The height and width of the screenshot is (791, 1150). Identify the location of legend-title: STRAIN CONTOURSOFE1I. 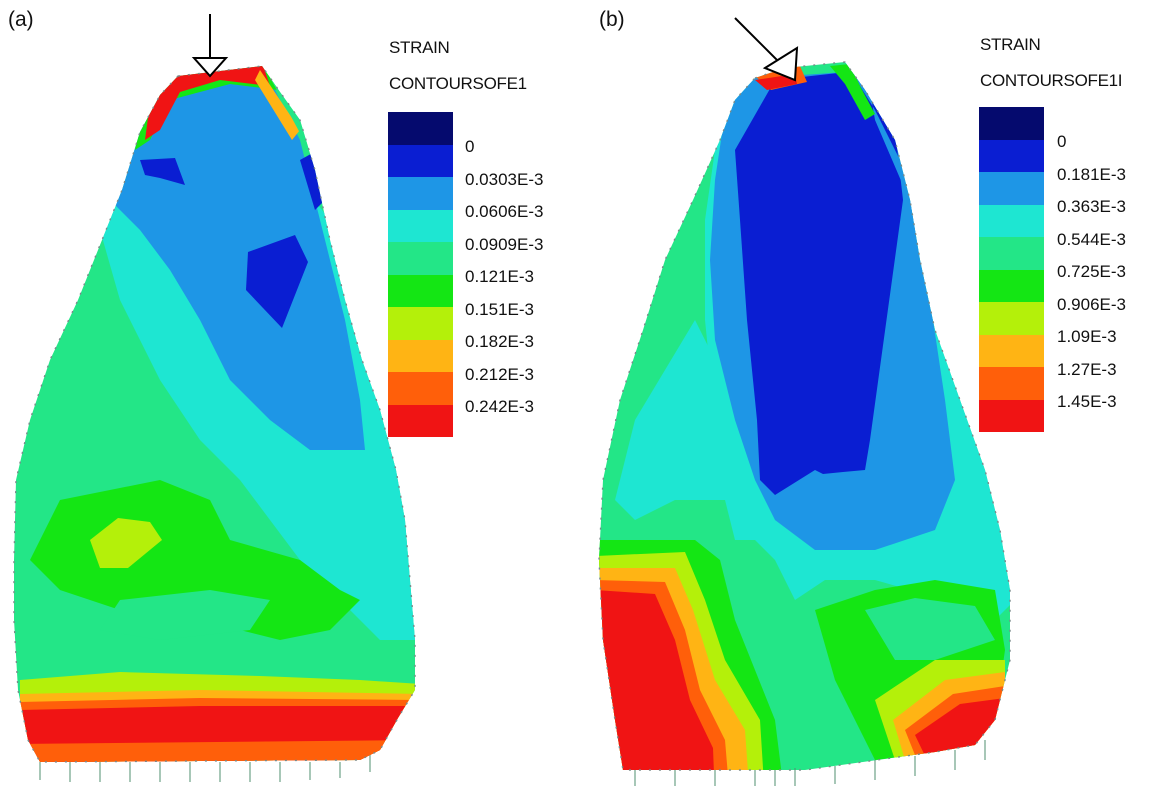
(1064, 63).